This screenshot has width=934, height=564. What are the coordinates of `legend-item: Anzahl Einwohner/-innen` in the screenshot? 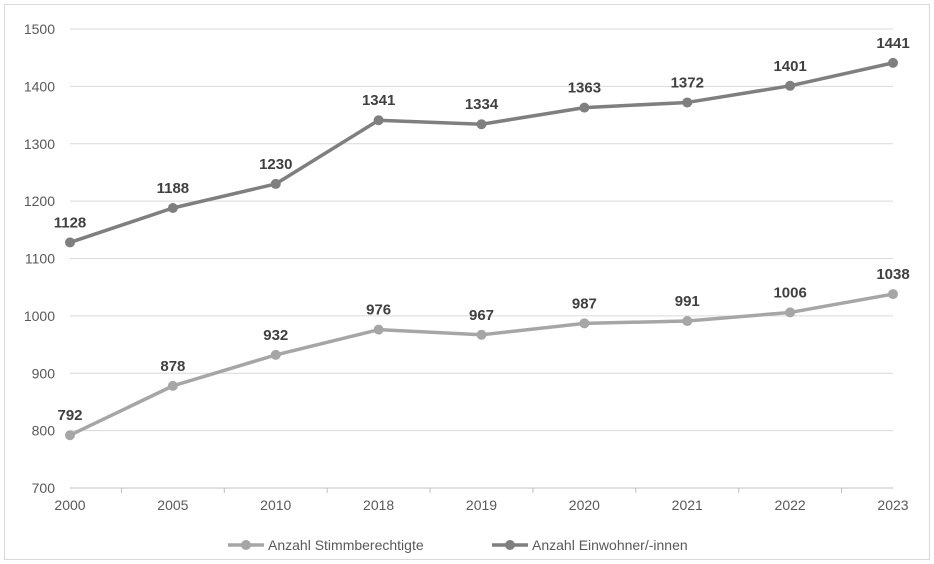 It's located at (590, 545).